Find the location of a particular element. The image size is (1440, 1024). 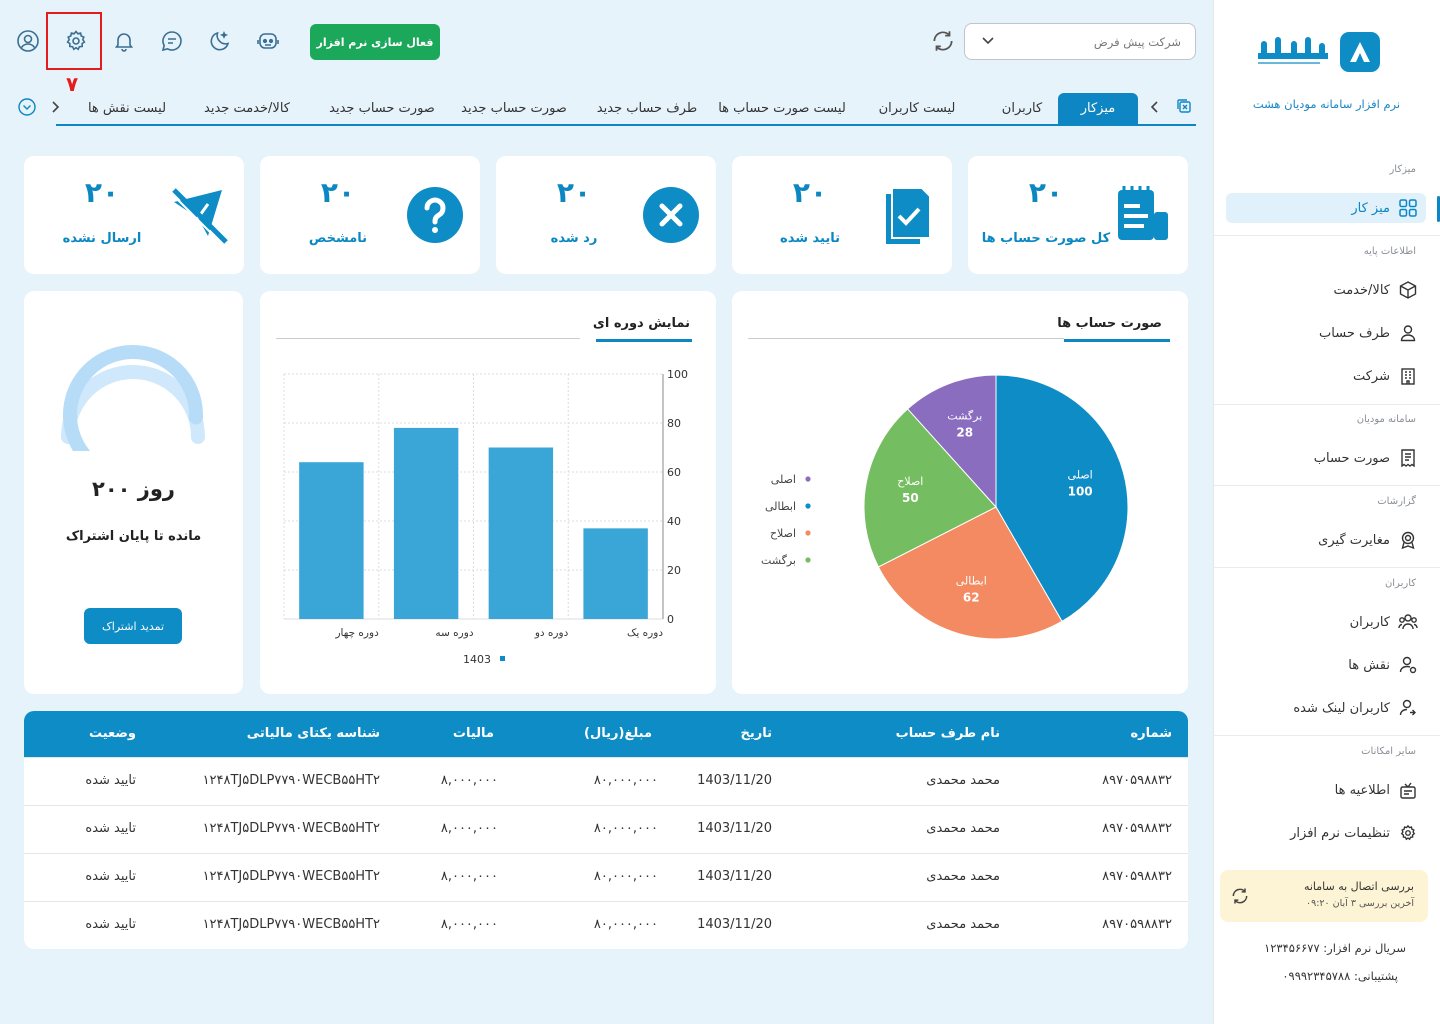

tab-dashboard: میزکار is located at coordinates (1098, 108).